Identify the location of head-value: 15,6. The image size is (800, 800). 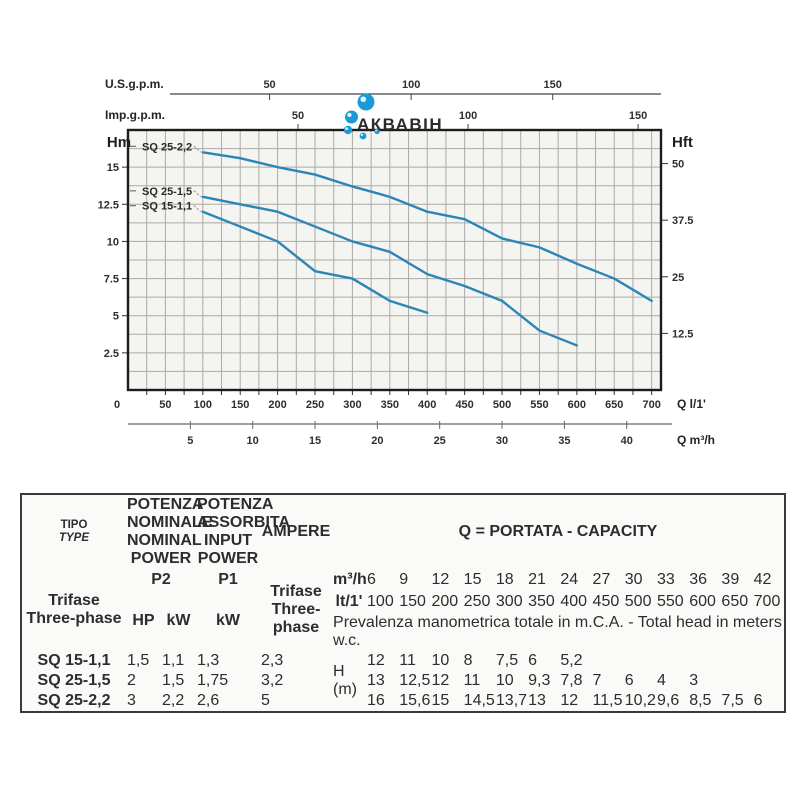
(415, 700).